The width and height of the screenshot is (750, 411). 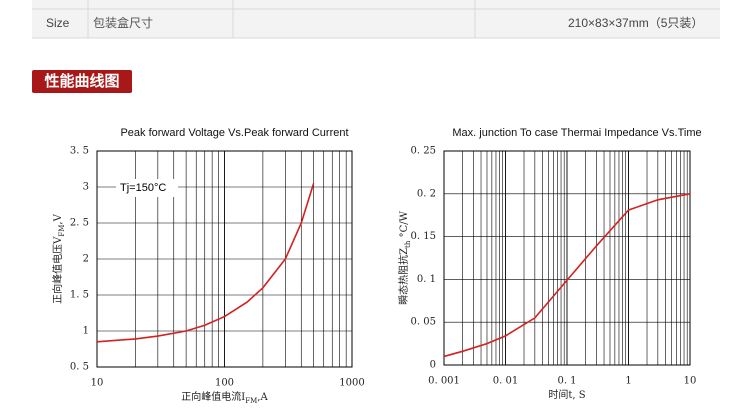 I want to click on y-axis-label: 瞬态热阻抗Zth °C/W, so click(x=405, y=257).